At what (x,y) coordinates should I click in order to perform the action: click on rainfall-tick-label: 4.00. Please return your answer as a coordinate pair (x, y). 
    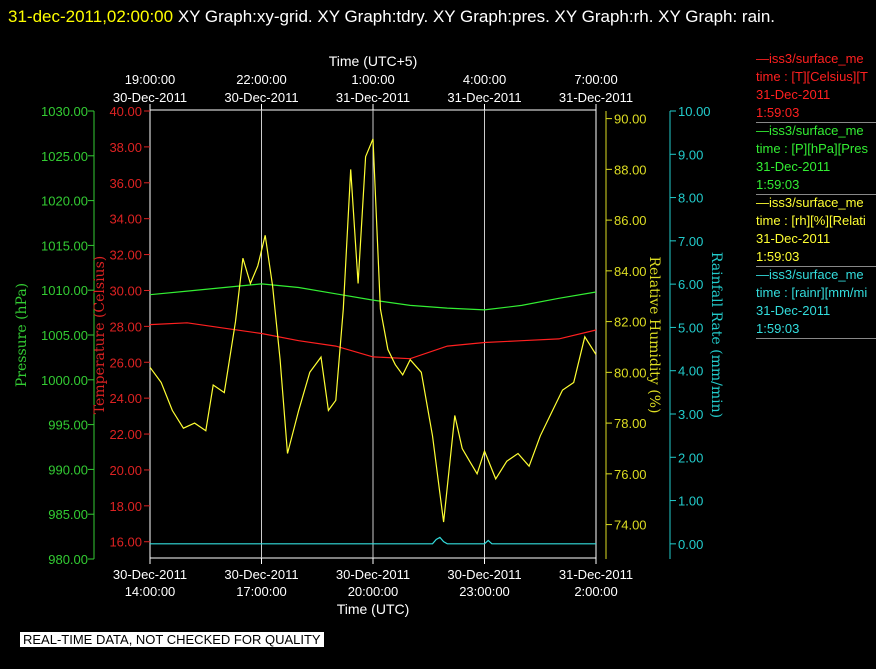
    Looking at the image, I should click on (690, 371).